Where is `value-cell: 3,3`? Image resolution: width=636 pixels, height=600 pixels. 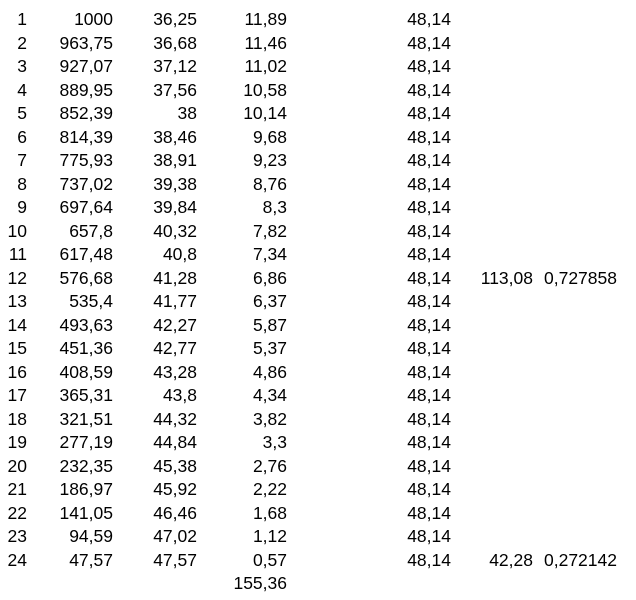 value-cell: 3,3 is located at coordinates (274, 442).